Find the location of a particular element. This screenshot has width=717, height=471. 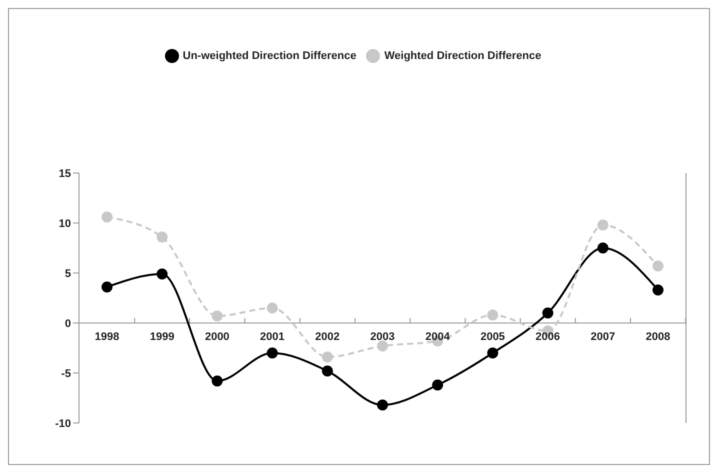

x-tick-label: 2000 is located at coordinates (217, 337).